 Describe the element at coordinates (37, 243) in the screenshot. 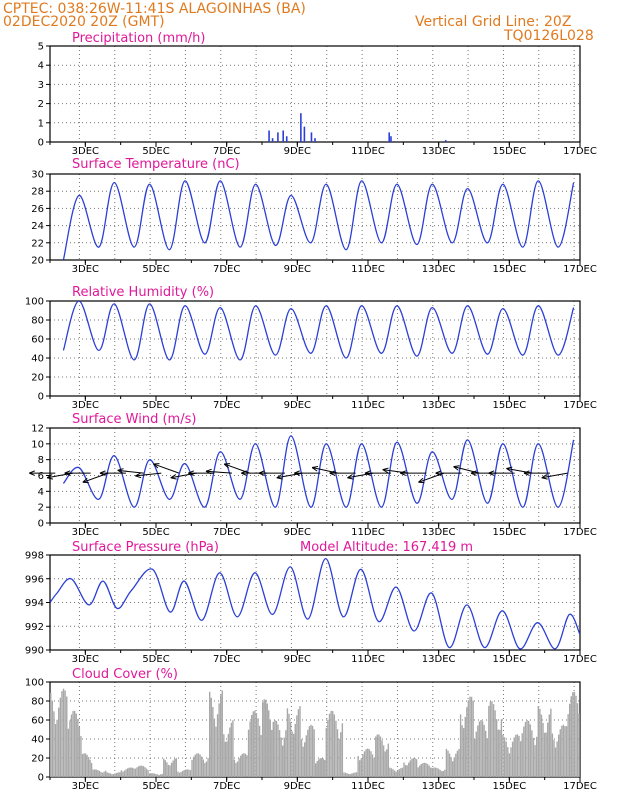

I see `y-tick-label: 22` at that location.